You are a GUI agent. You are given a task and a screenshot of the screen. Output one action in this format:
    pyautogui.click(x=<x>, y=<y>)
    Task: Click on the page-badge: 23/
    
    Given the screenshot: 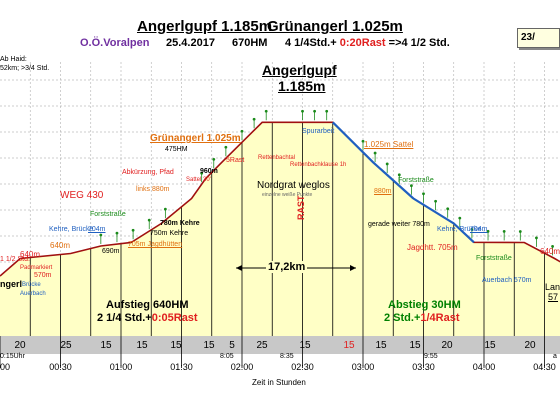 What is the action you would take?
    pyautogui.click(x=538, y=38)
    